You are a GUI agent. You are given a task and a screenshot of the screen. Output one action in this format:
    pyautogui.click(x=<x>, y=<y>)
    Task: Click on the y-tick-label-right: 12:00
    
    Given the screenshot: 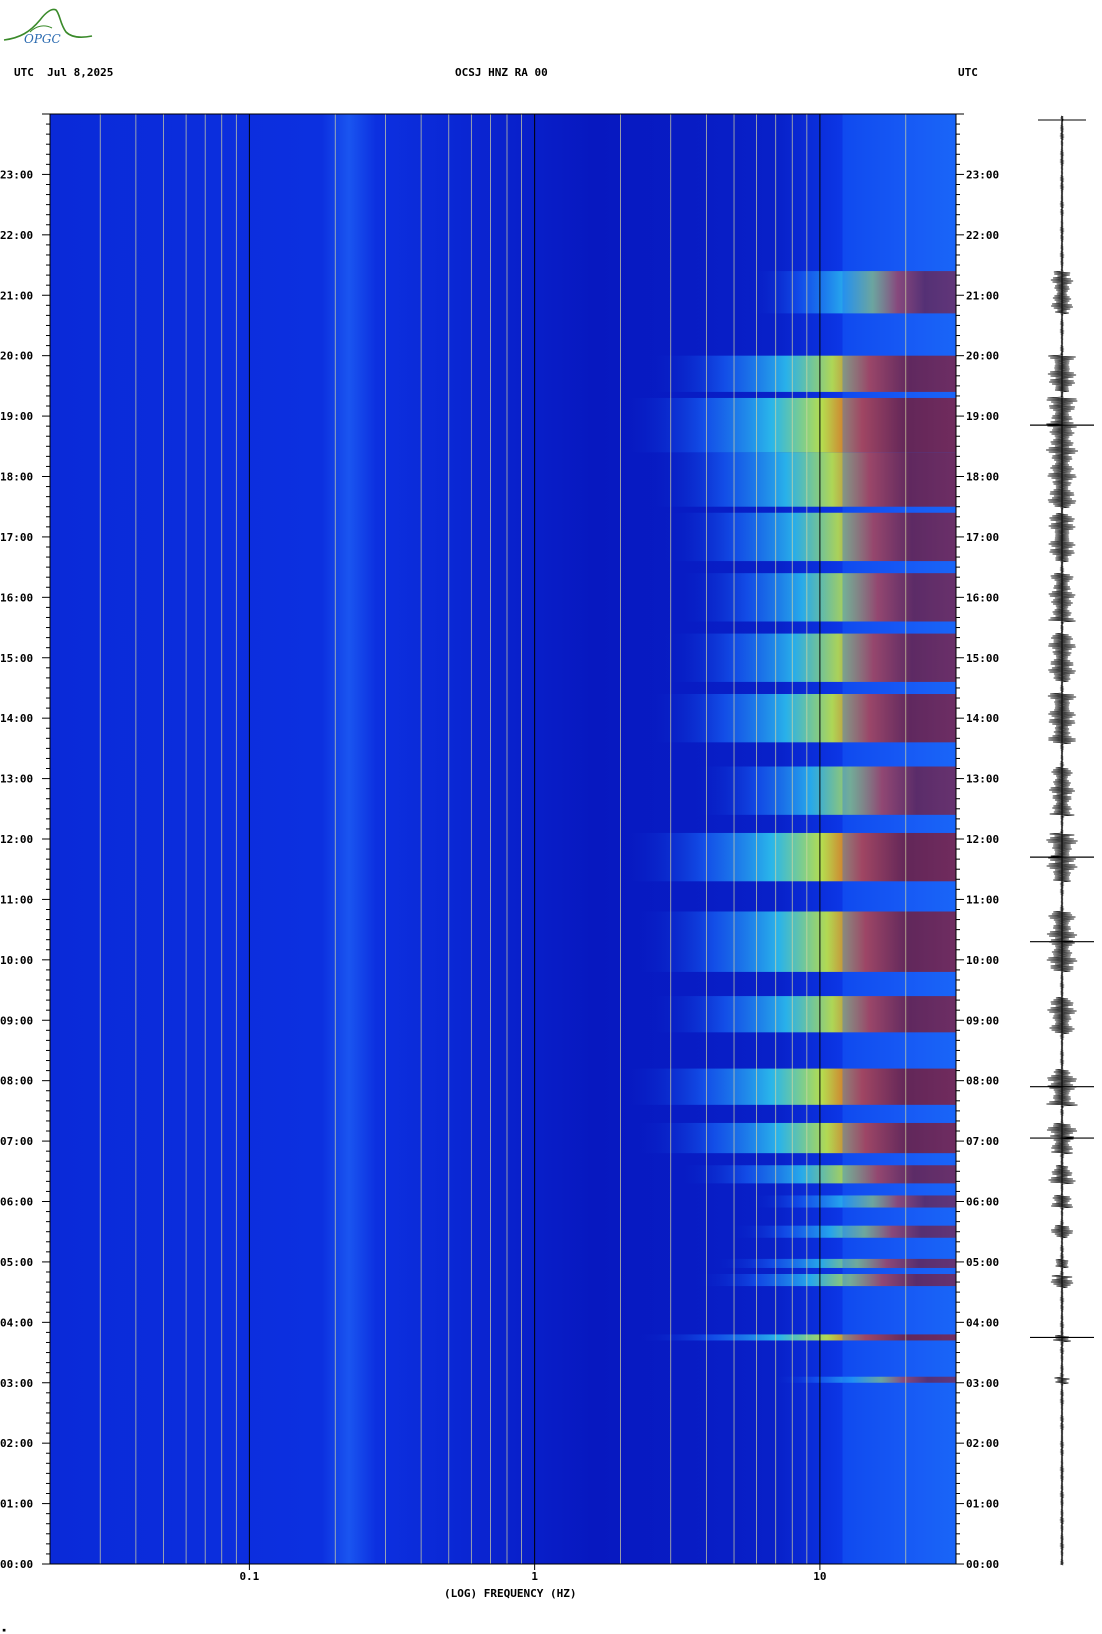 What is the action you would take?
    pyautogui.click(x=982, y=839)
    